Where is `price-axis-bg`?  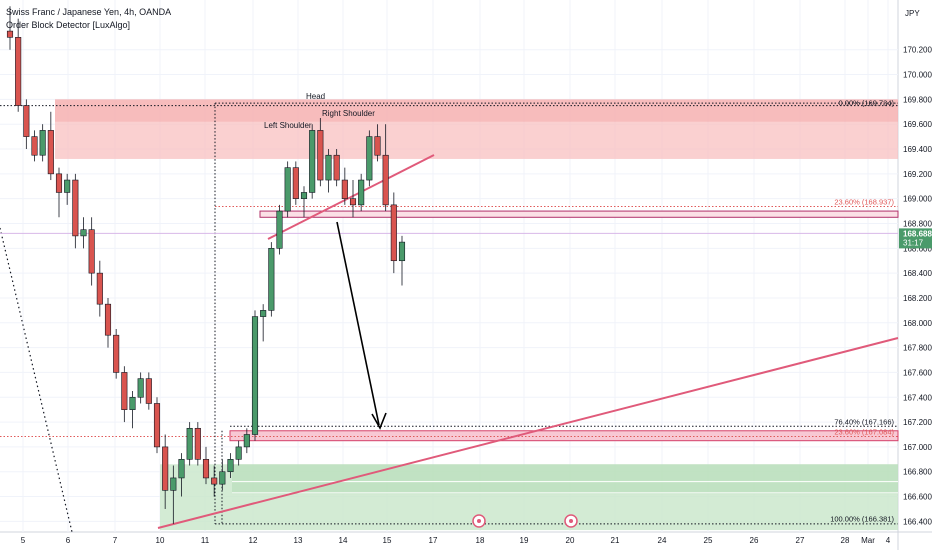 price-axis-bg is located at coordinates (915, 275).